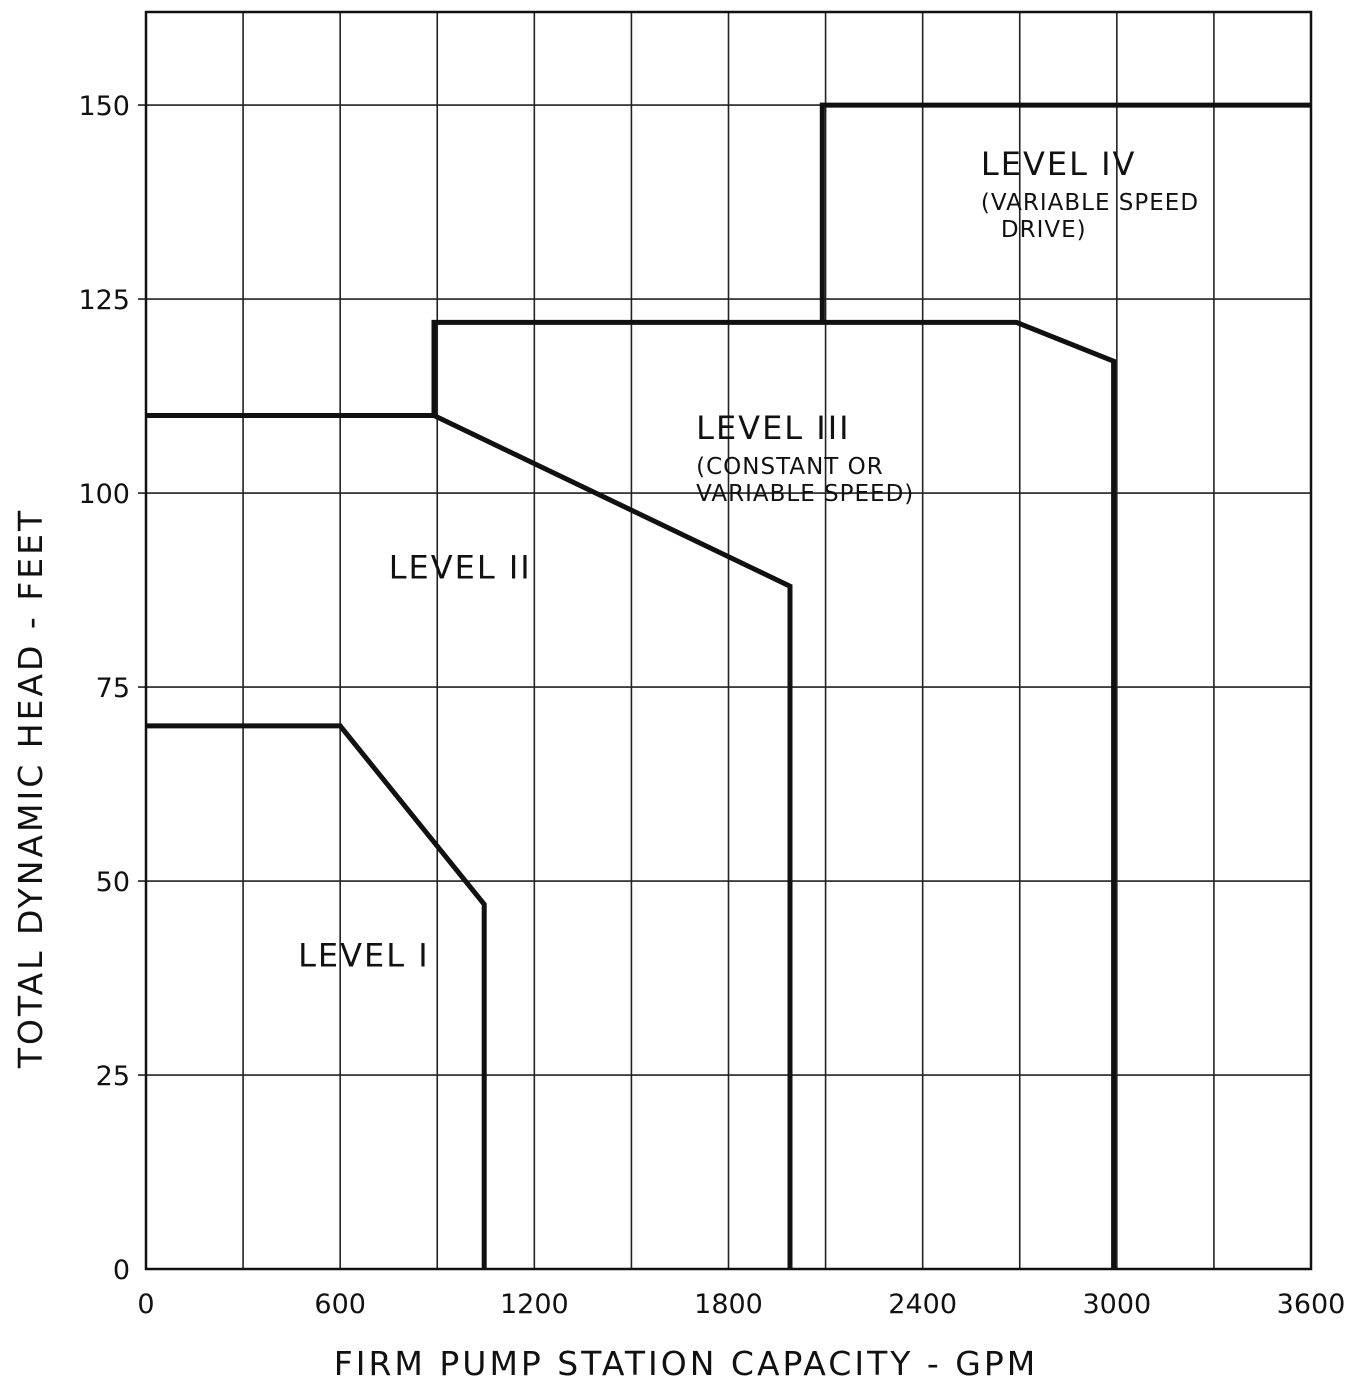 The width and height of the screenshot is (1362, 1384). Describe the element at coordinates (1090, 203) in the screenshot. I see `level4-label-line-2: (VARIABLE SPEED` at that location.